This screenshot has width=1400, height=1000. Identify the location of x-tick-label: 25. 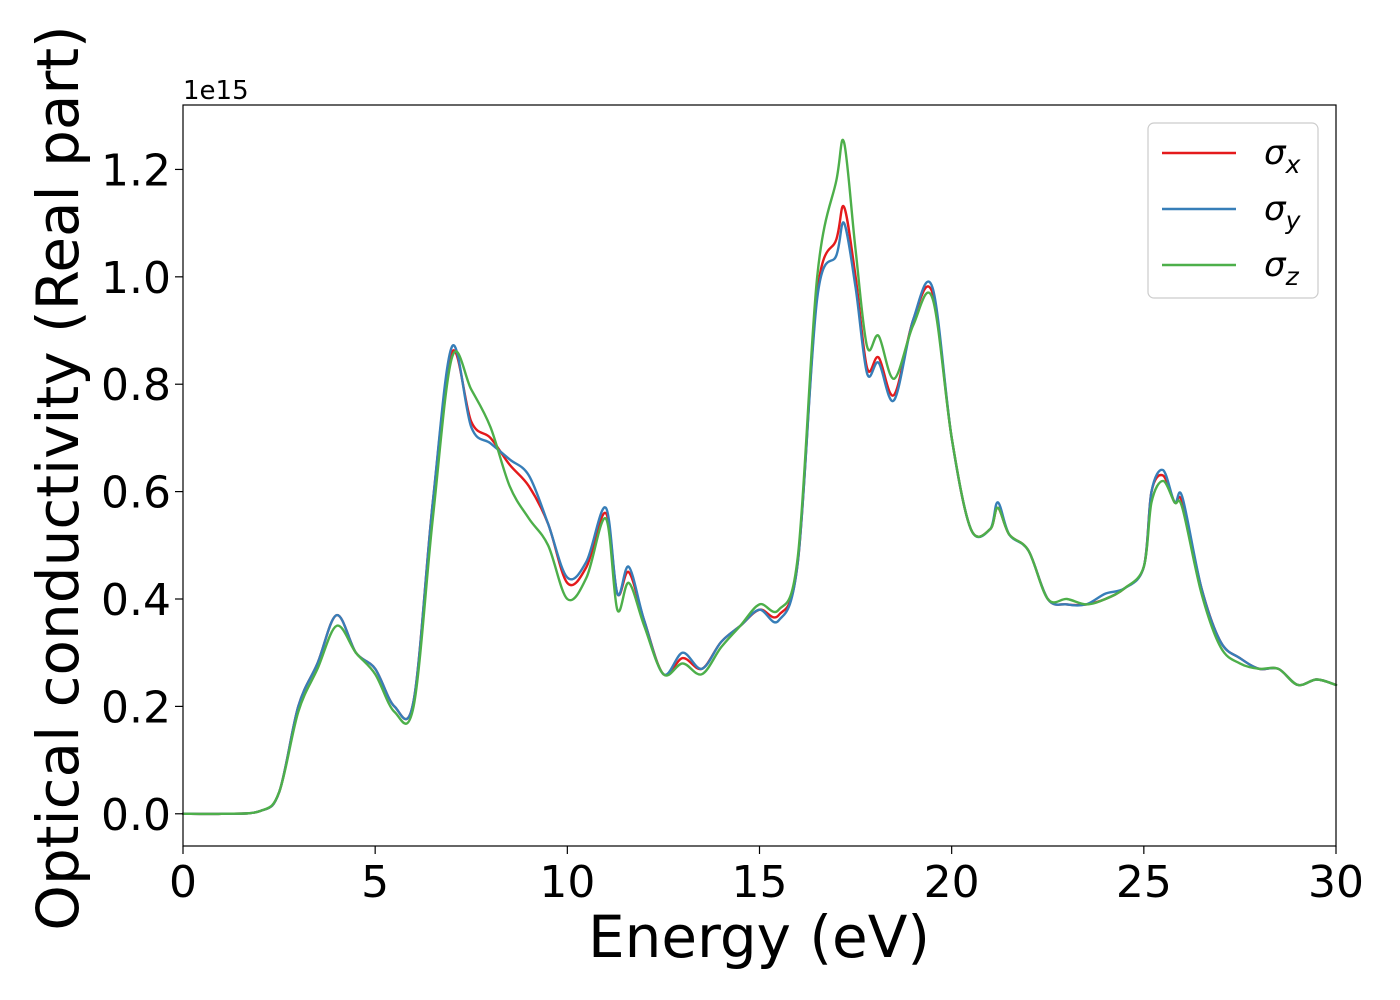
(1144, 882).